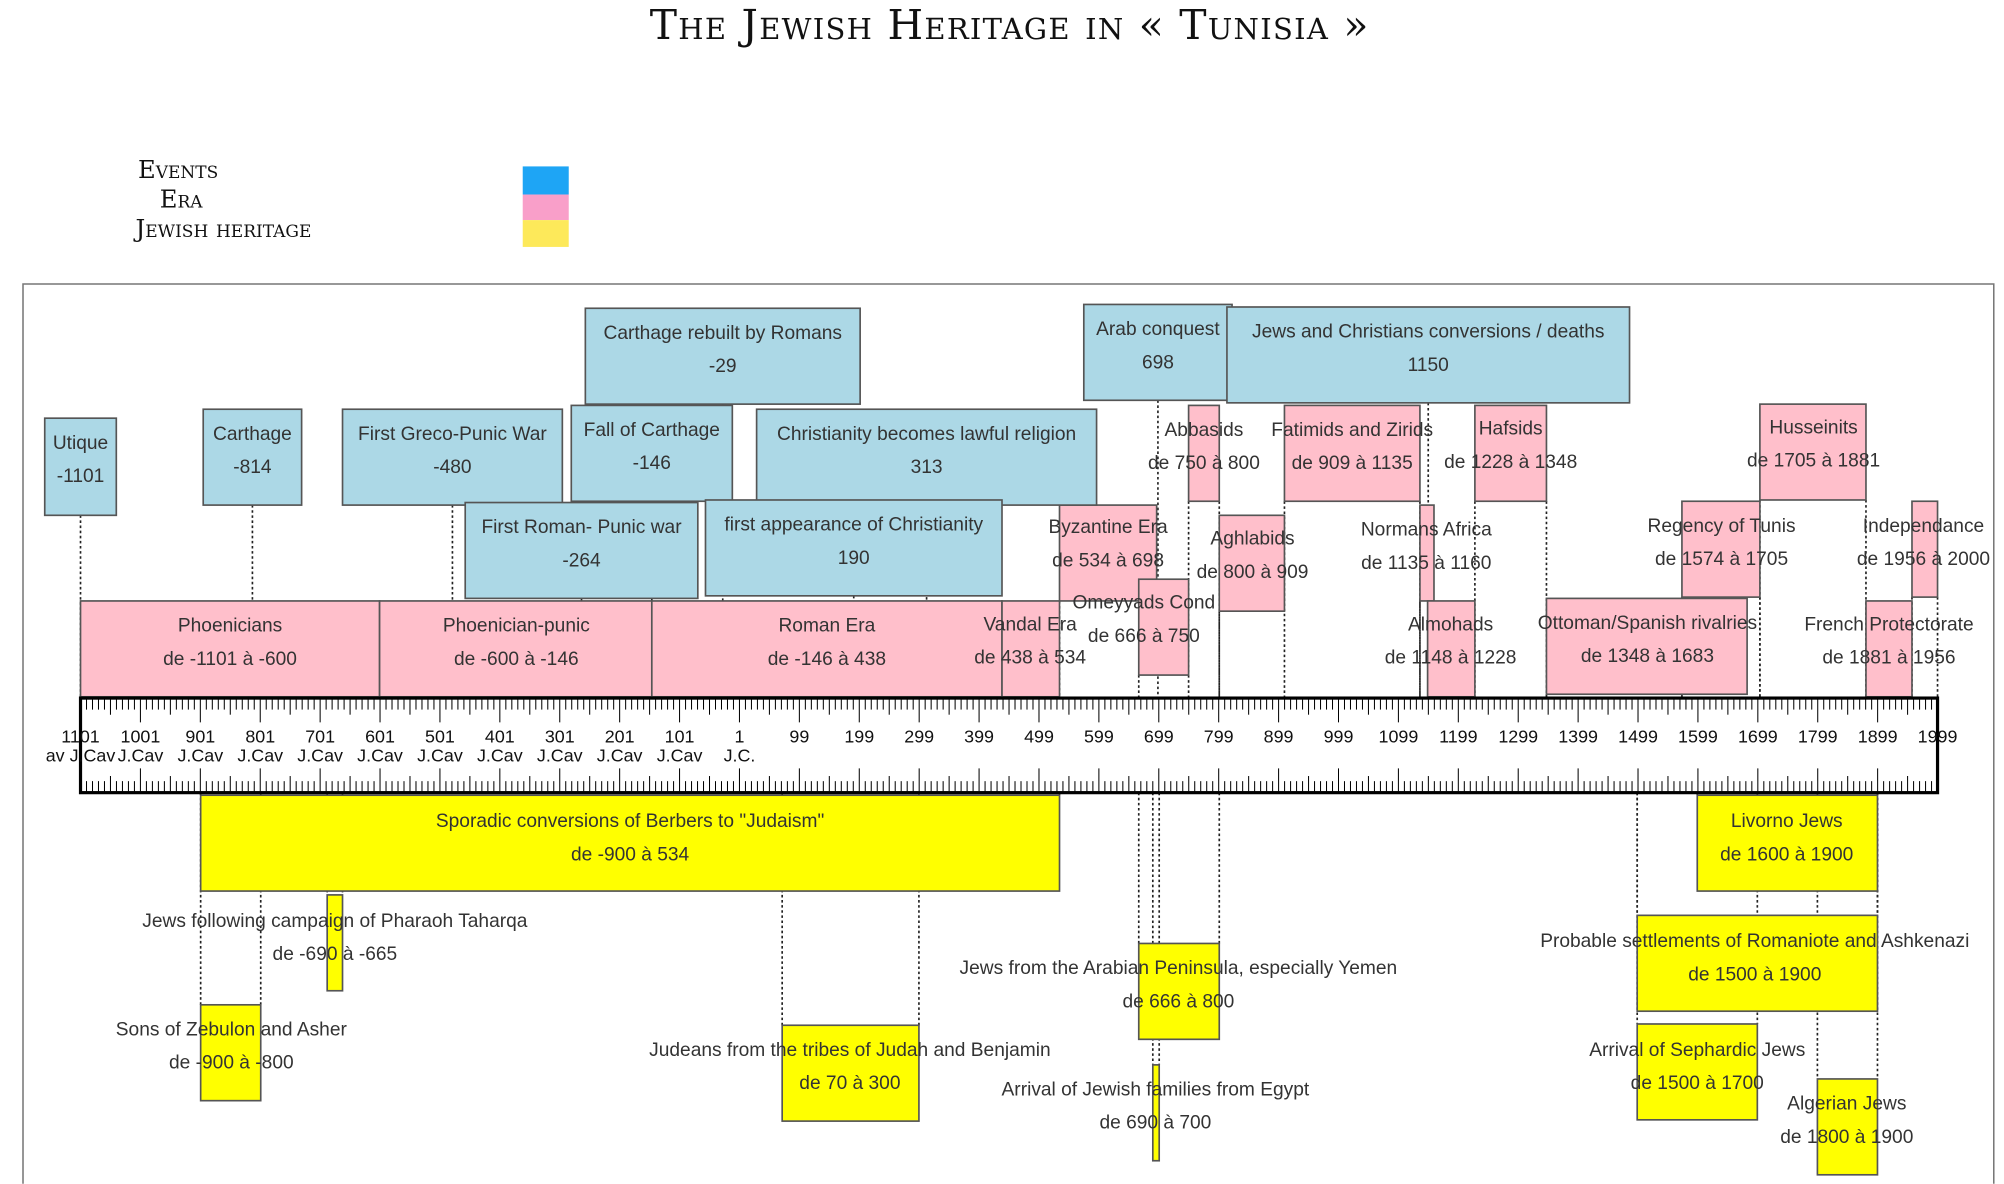 This screenshot has height=1184, width=2004. Describe the element at coordinates (849, 1083) in the screenshot. I see `heritage-dates: de 70 à 300` at that location.